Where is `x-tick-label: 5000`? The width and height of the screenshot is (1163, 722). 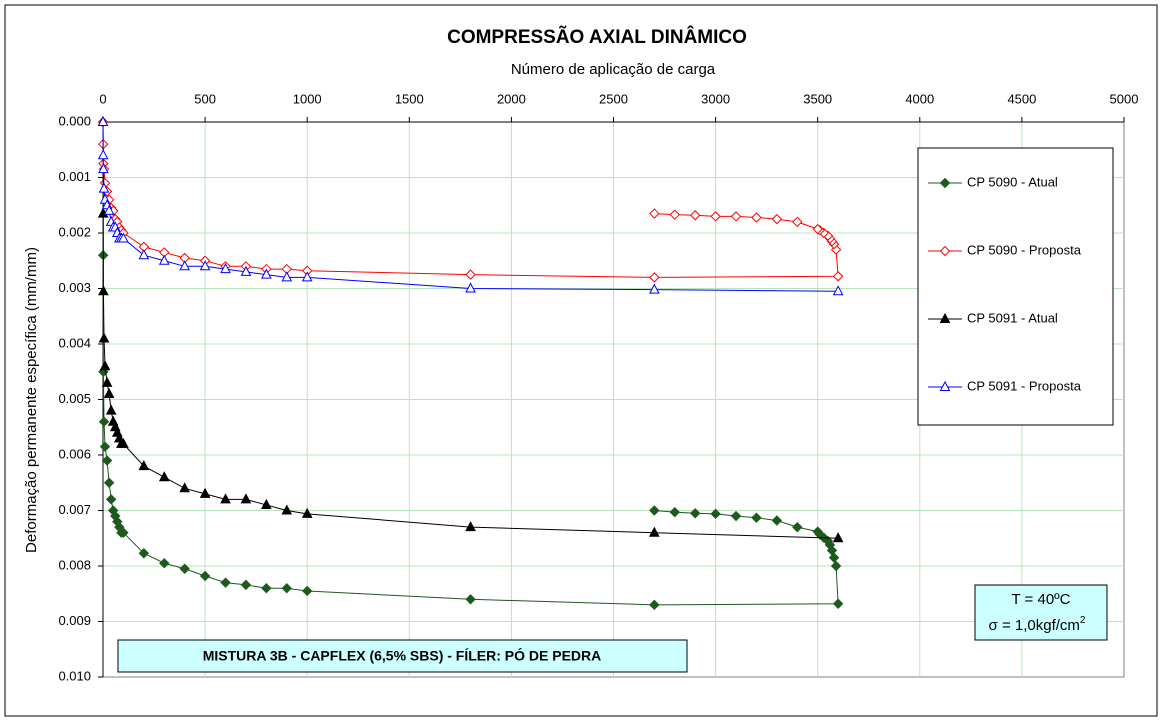
x-tick-label: 5000 is located at coordinates (1124, 98).